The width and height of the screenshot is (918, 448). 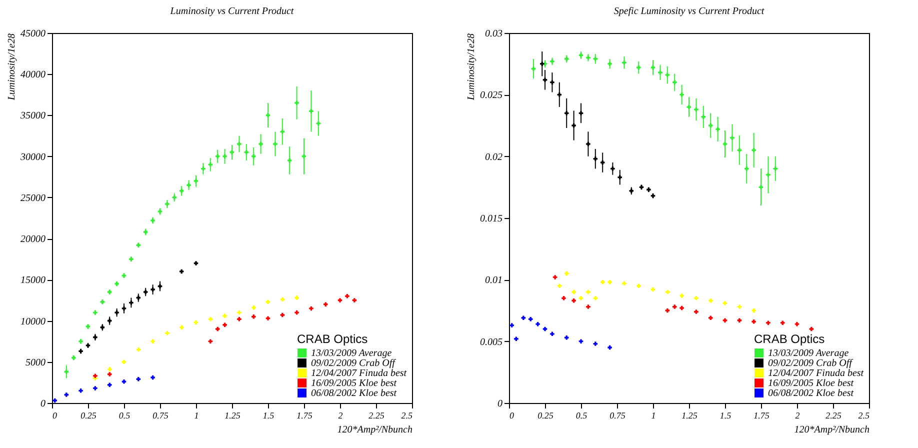 I want to click on chart-title: Spefic Luminosity vs Current Product, so click(x=689, y=11).